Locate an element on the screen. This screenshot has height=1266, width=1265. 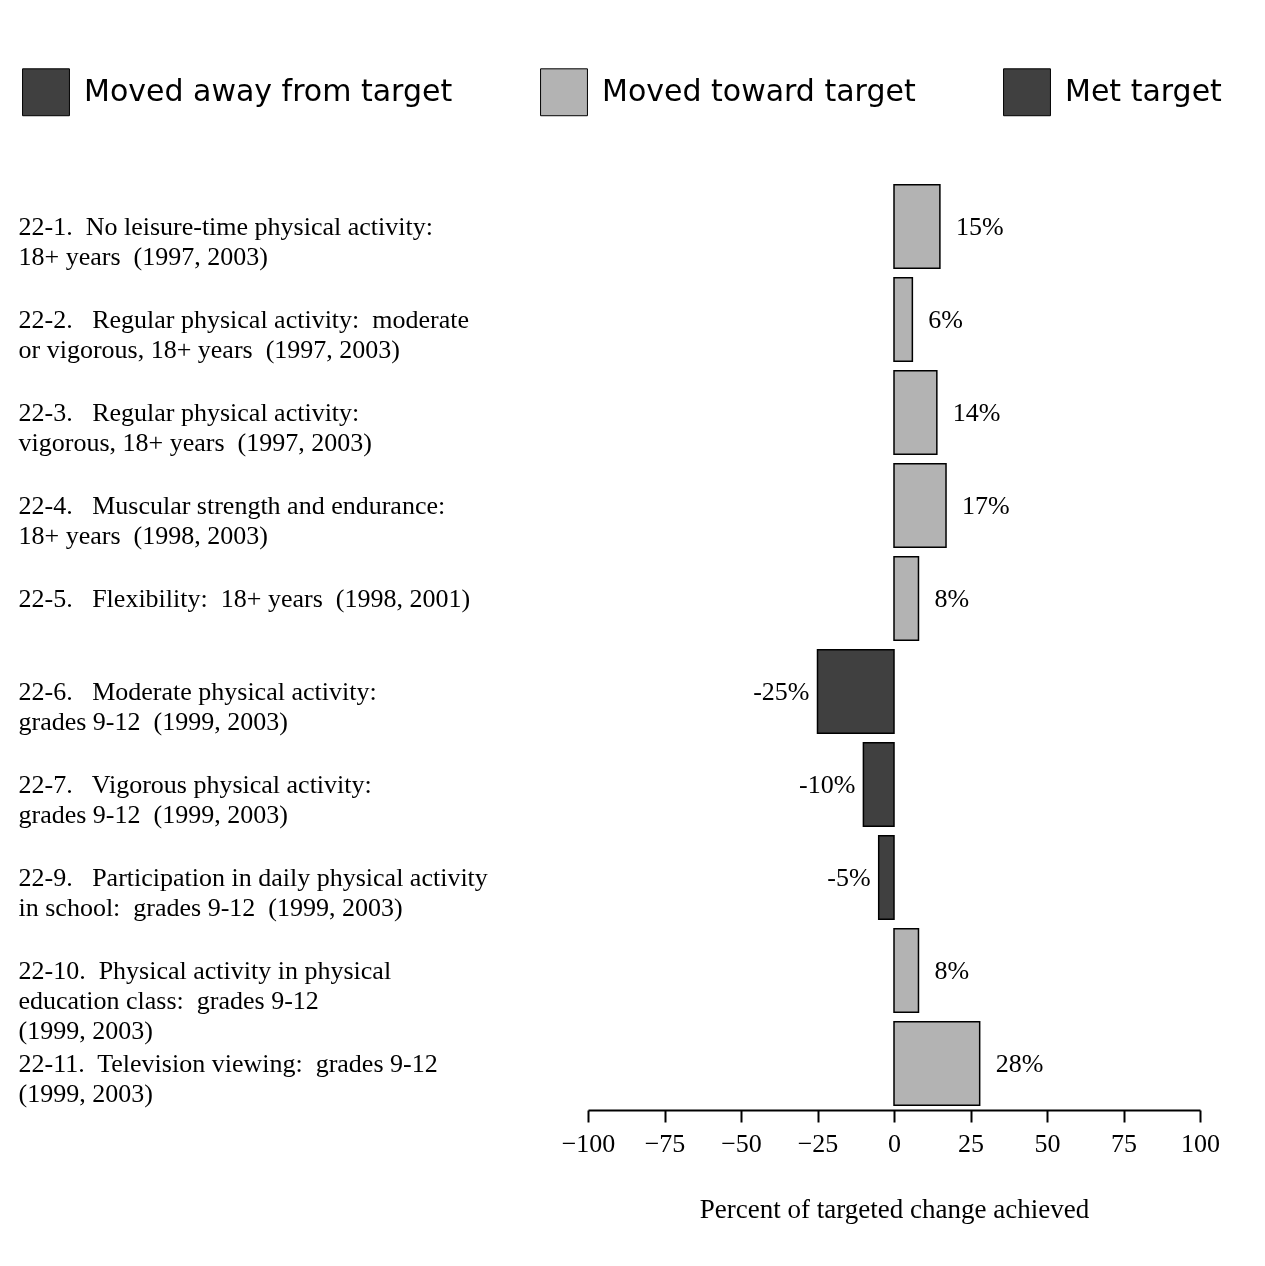
data-label: 14% is located at coordinates (976, 412).